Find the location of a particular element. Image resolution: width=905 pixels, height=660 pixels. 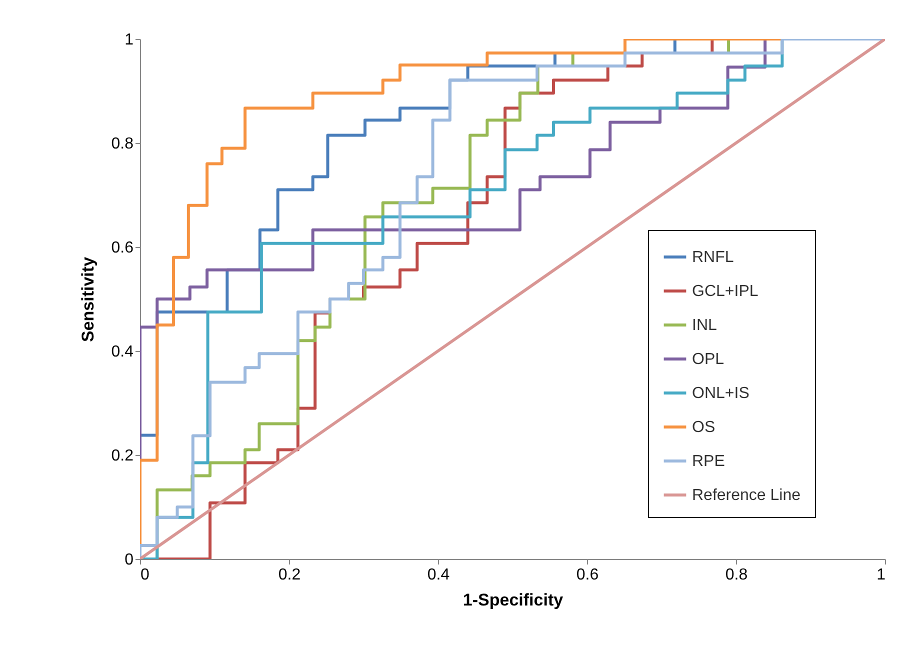

legend-label: OPL is located at coordinates (708, 359).